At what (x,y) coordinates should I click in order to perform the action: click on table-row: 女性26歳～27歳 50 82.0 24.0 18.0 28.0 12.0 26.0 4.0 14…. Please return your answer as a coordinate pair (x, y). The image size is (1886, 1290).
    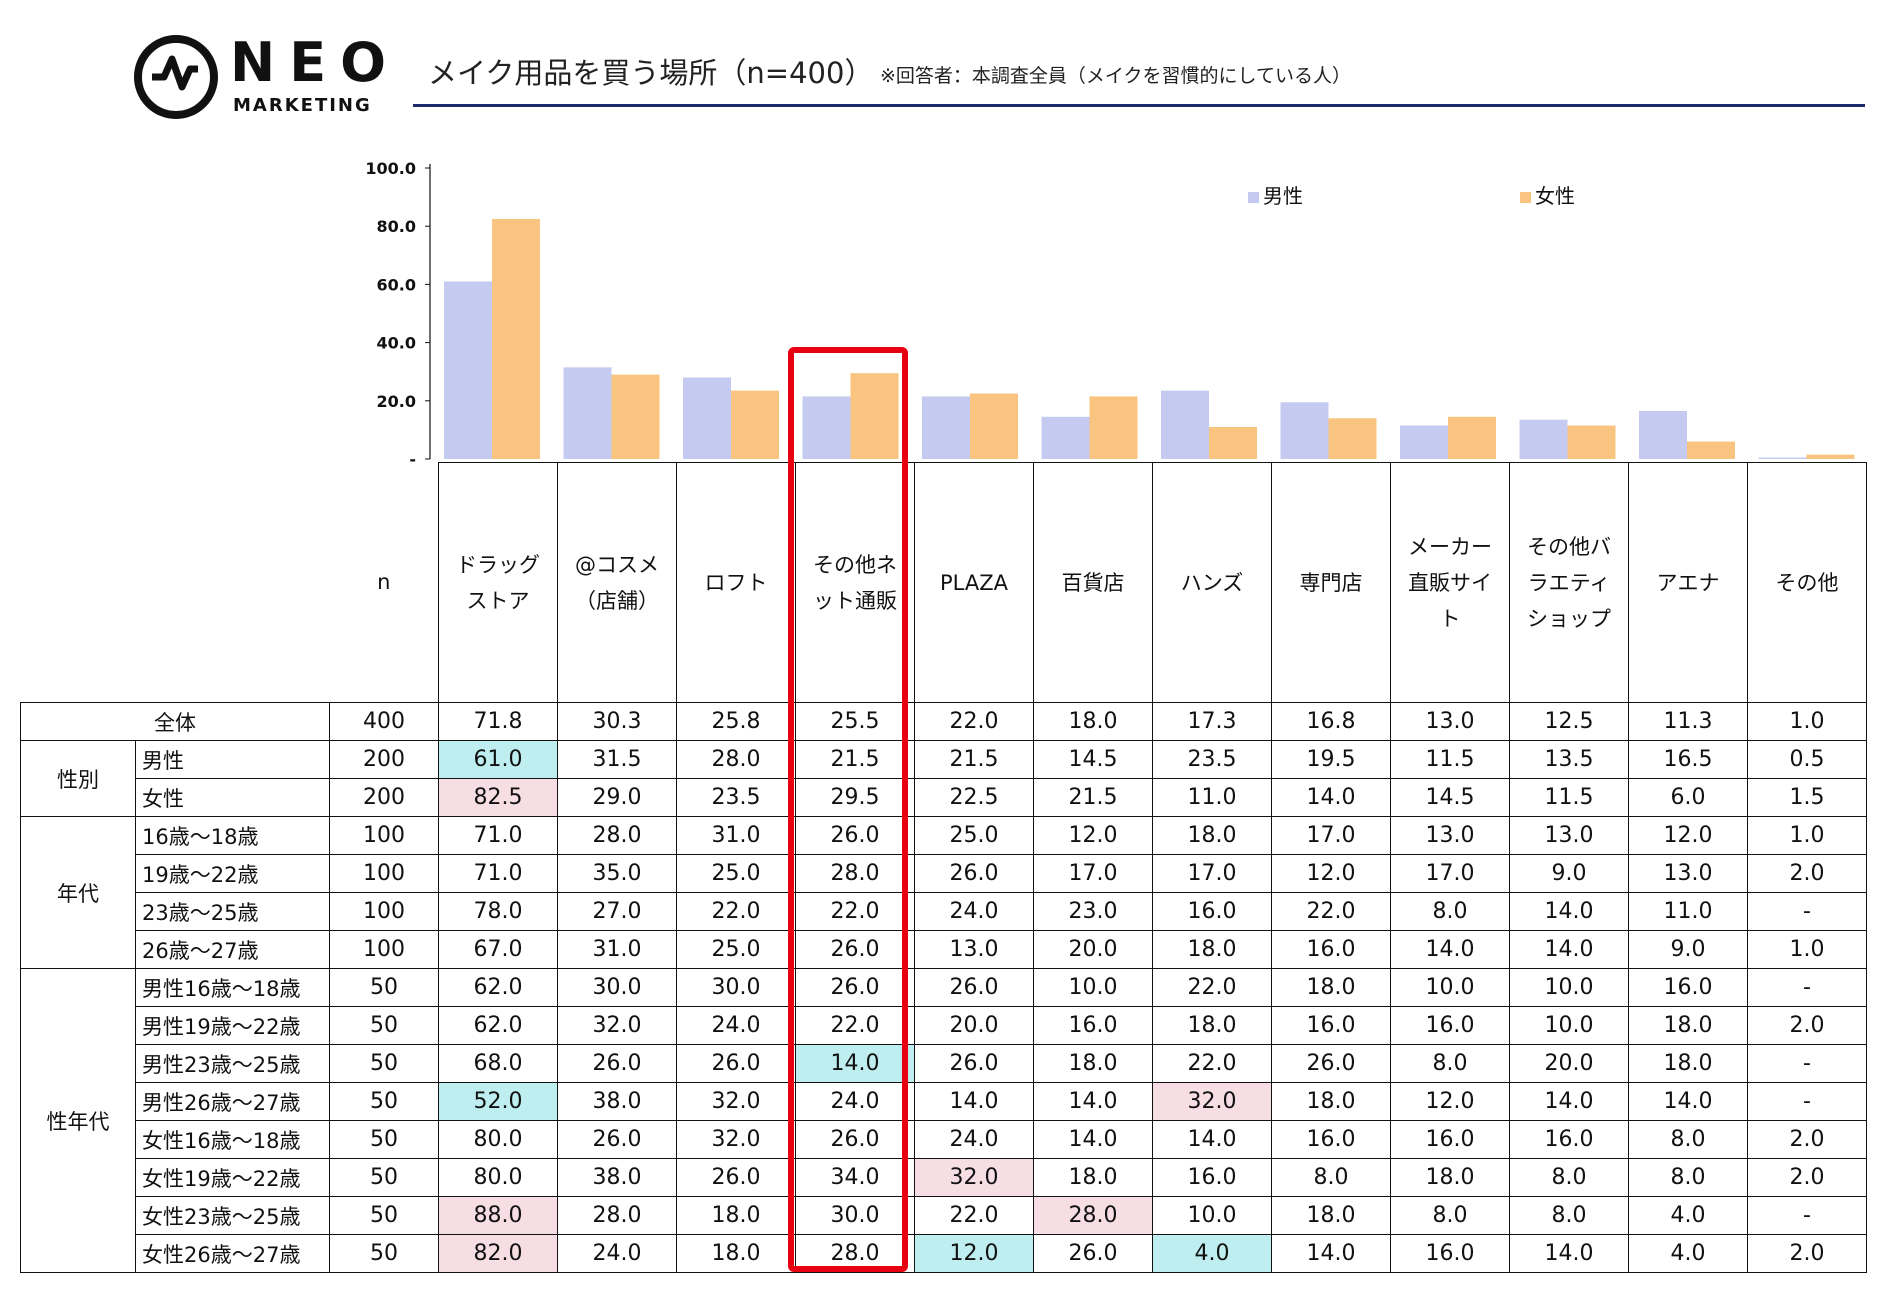
    Looking at the image, I should click on (944, 1253).